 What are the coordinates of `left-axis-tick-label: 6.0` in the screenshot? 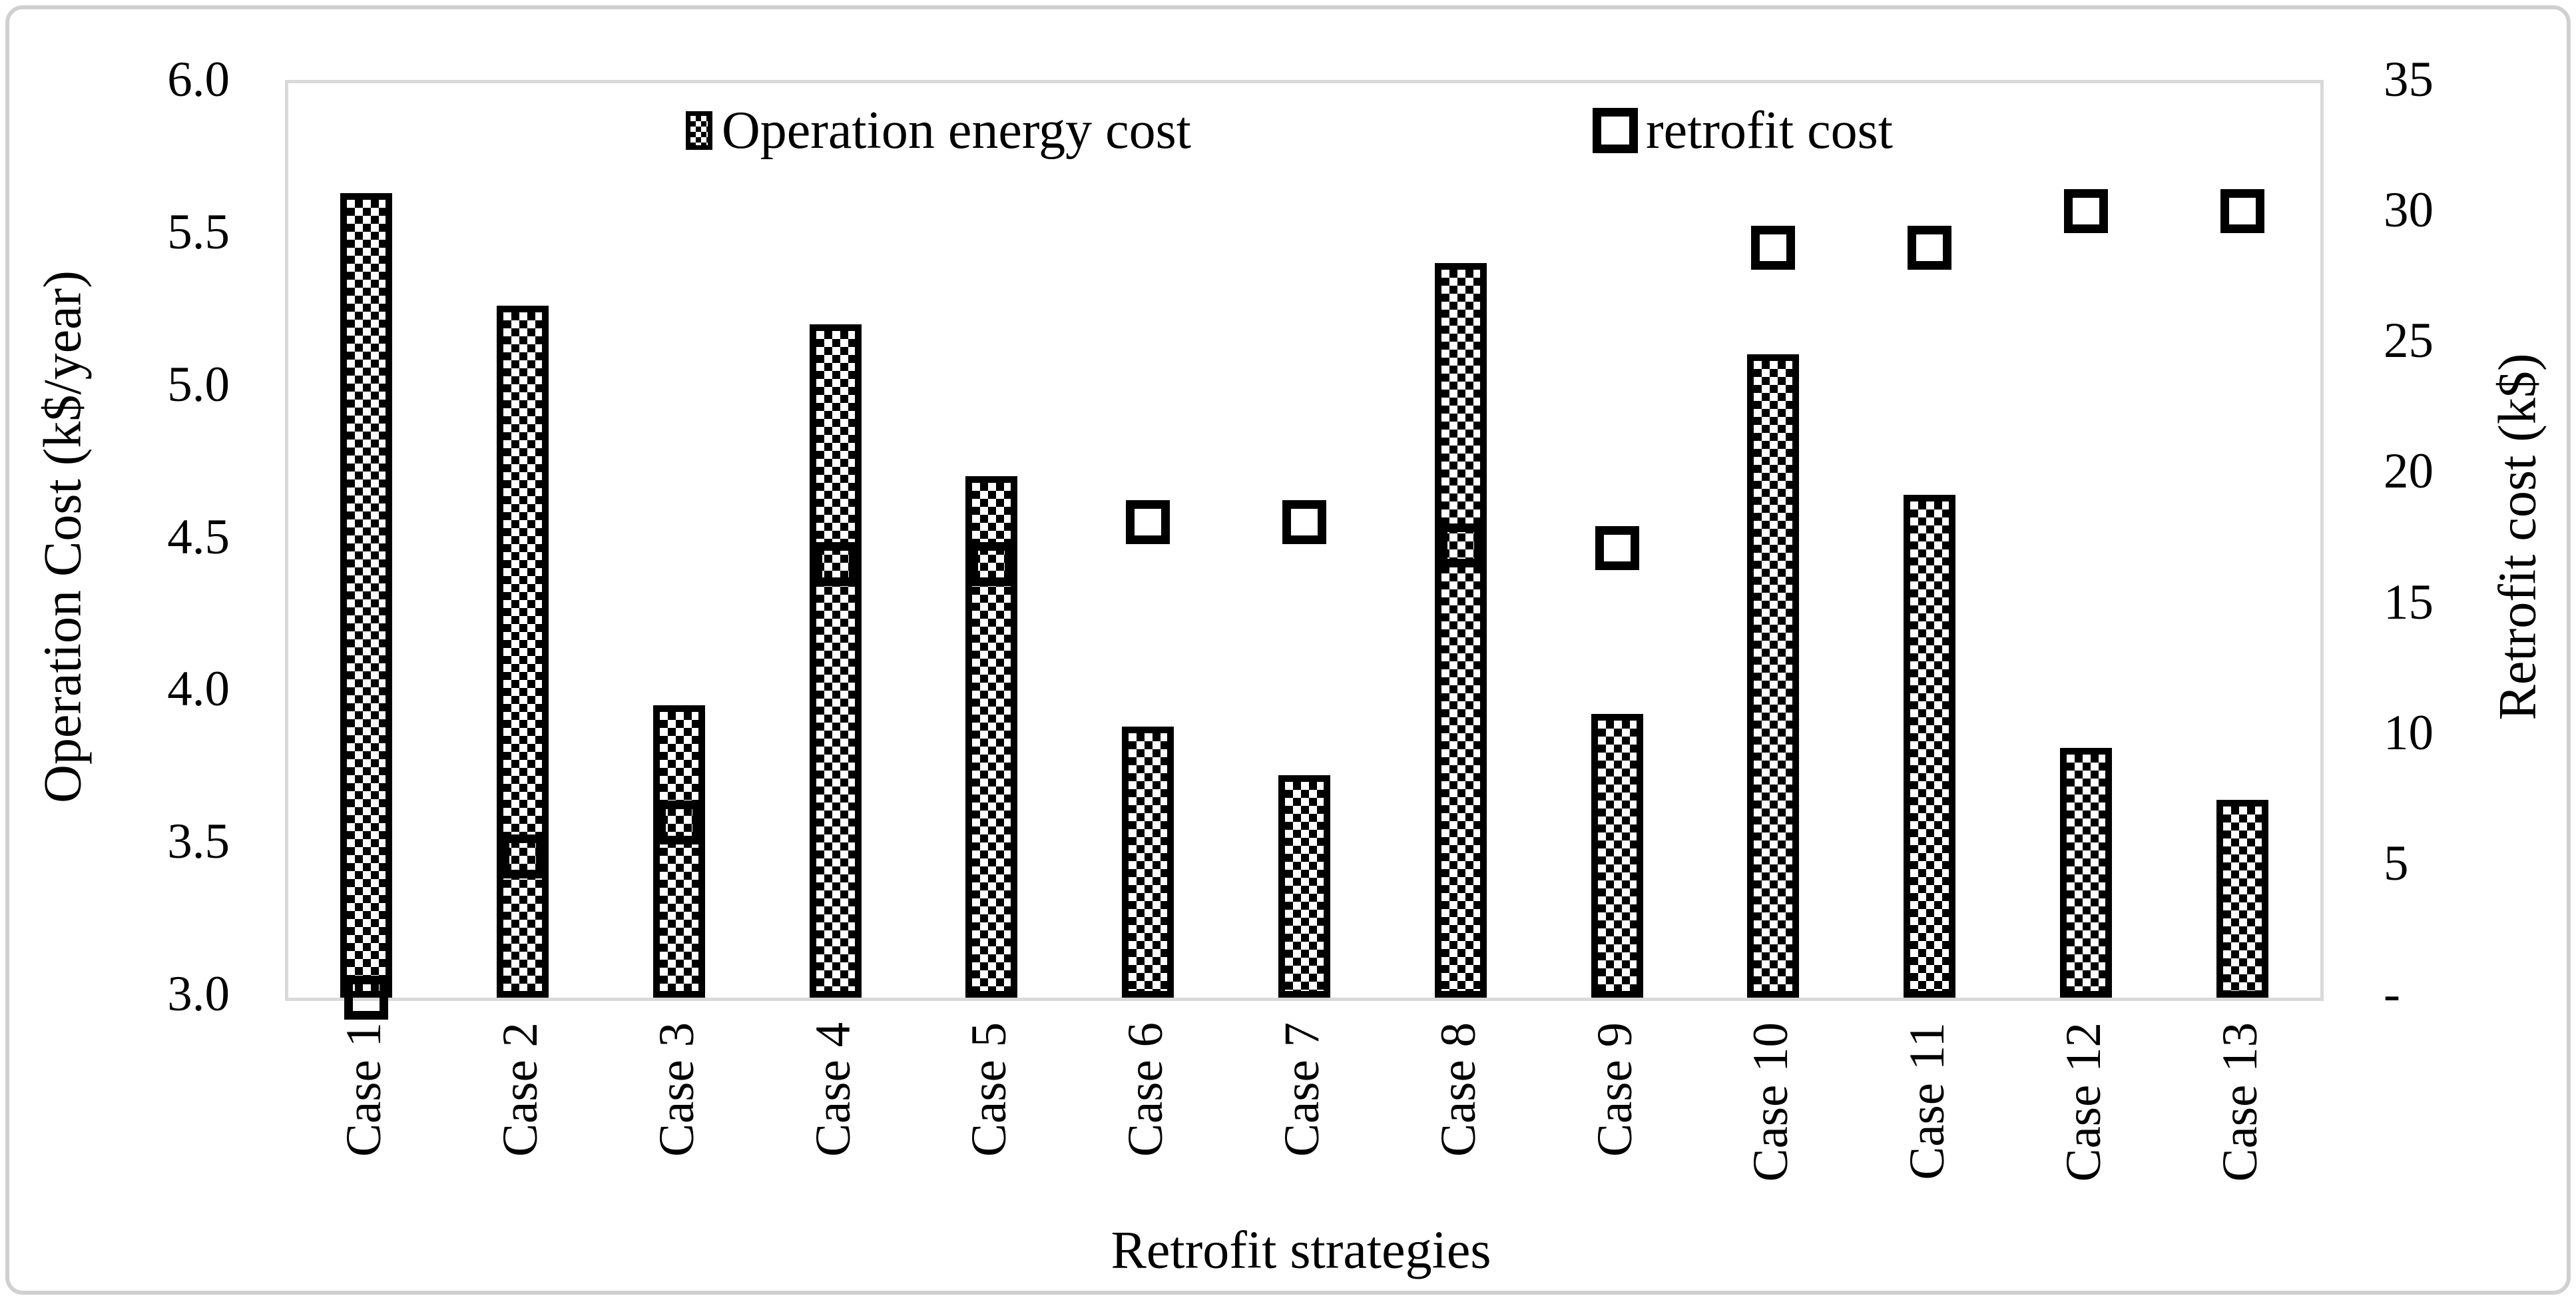 It's located at (198, 79).